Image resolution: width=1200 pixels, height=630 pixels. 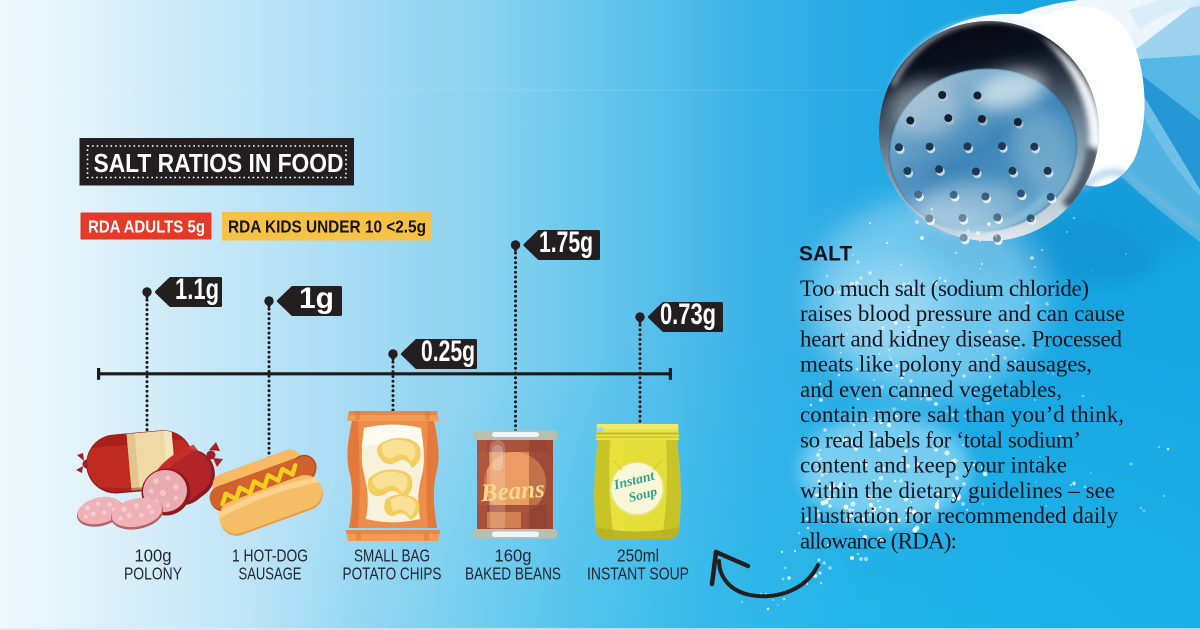 I want to click on svg-text:Too much salt (sodium chloride: Too much salt (sodium chloride), so click(x=944, y=288).